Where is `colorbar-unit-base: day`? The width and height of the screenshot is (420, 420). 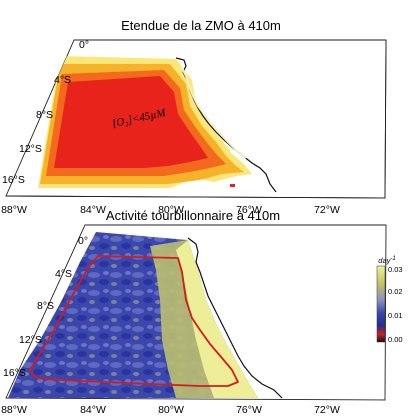 colorbar-unit-base: day is located at coordinates (384, 260).